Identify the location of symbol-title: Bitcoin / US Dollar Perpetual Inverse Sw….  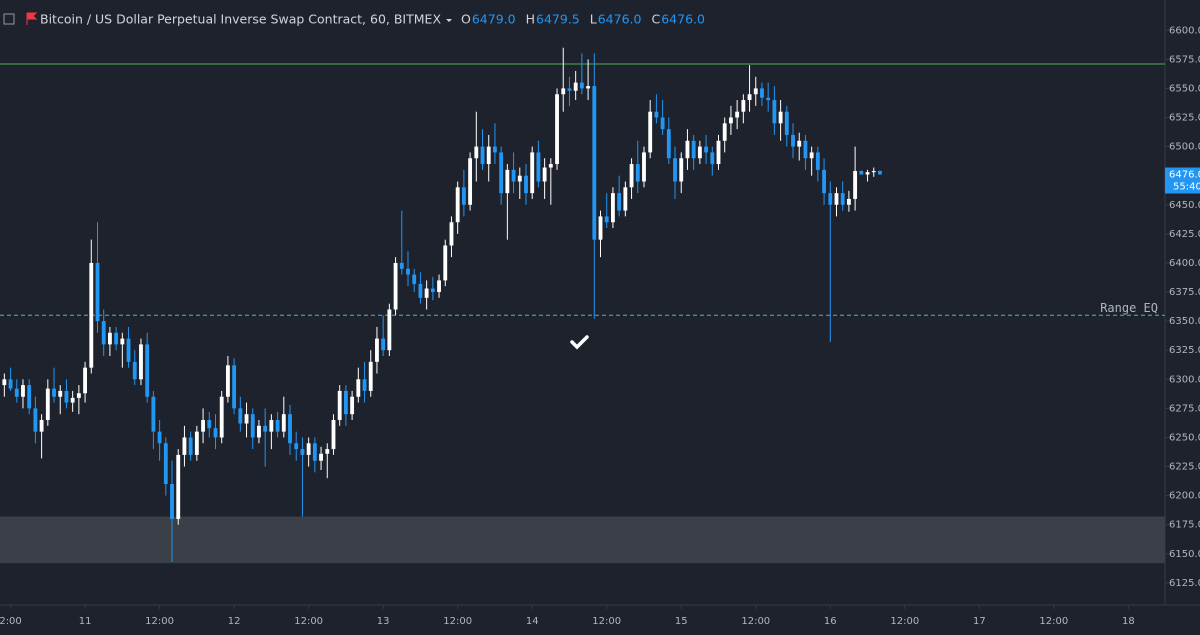
(240, 19).